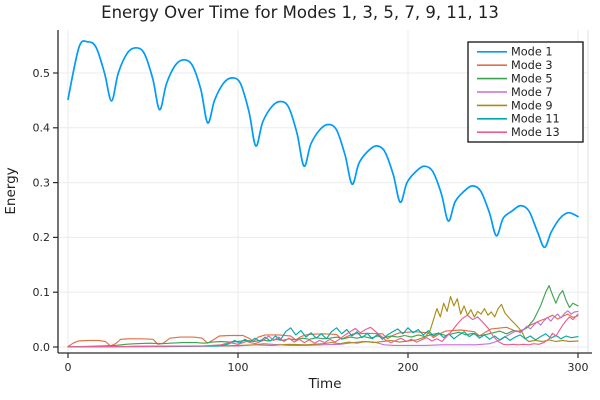  I want to click on y-tick-label: 0.3, so click(42, 182).